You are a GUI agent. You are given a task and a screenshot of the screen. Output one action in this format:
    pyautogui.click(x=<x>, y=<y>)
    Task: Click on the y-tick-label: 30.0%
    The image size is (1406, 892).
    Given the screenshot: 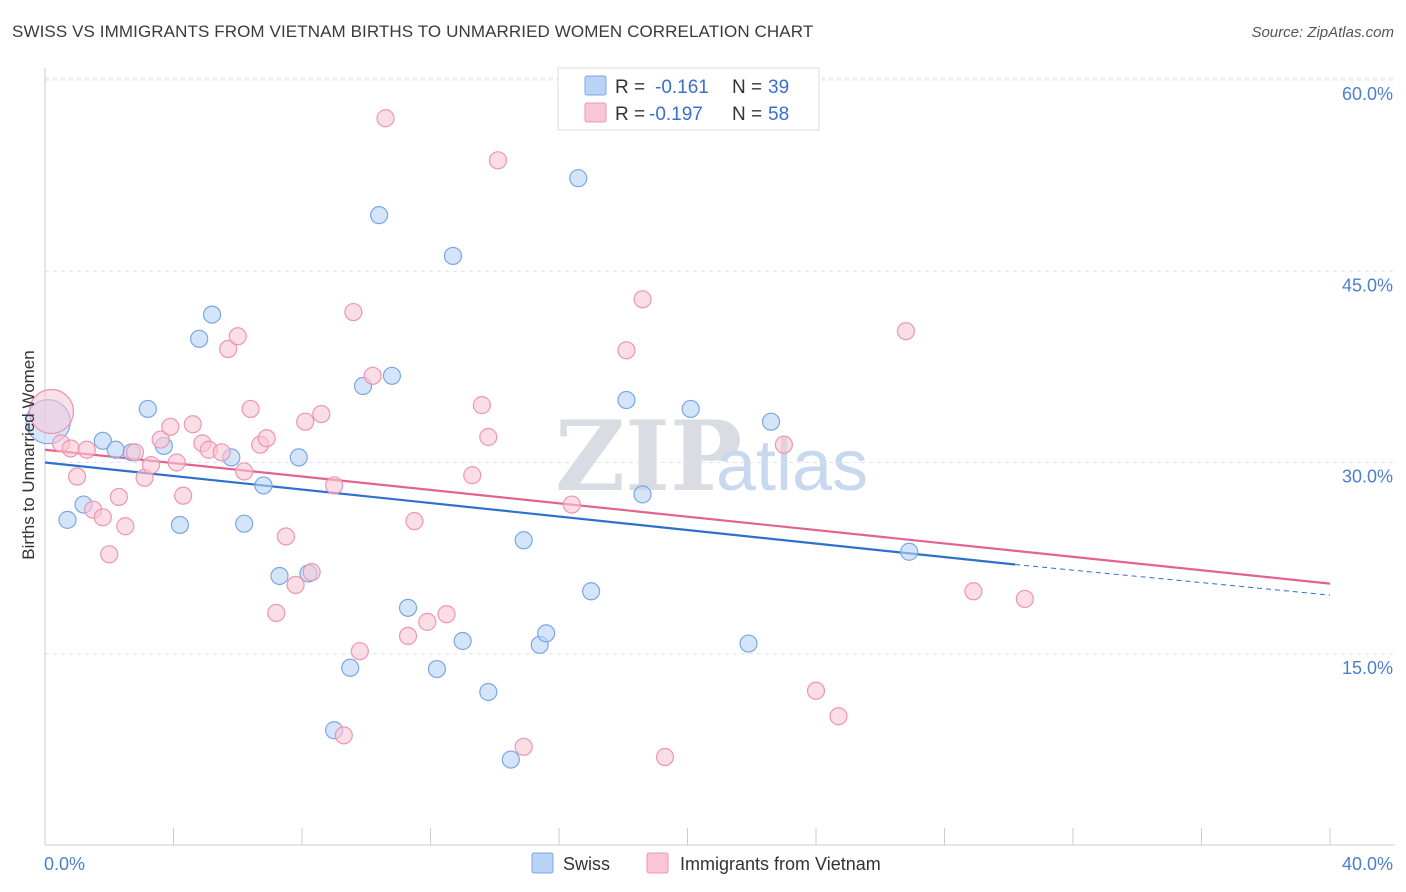 What is the action you would take?
    pyautogui.click(x=1367, y=477)
    